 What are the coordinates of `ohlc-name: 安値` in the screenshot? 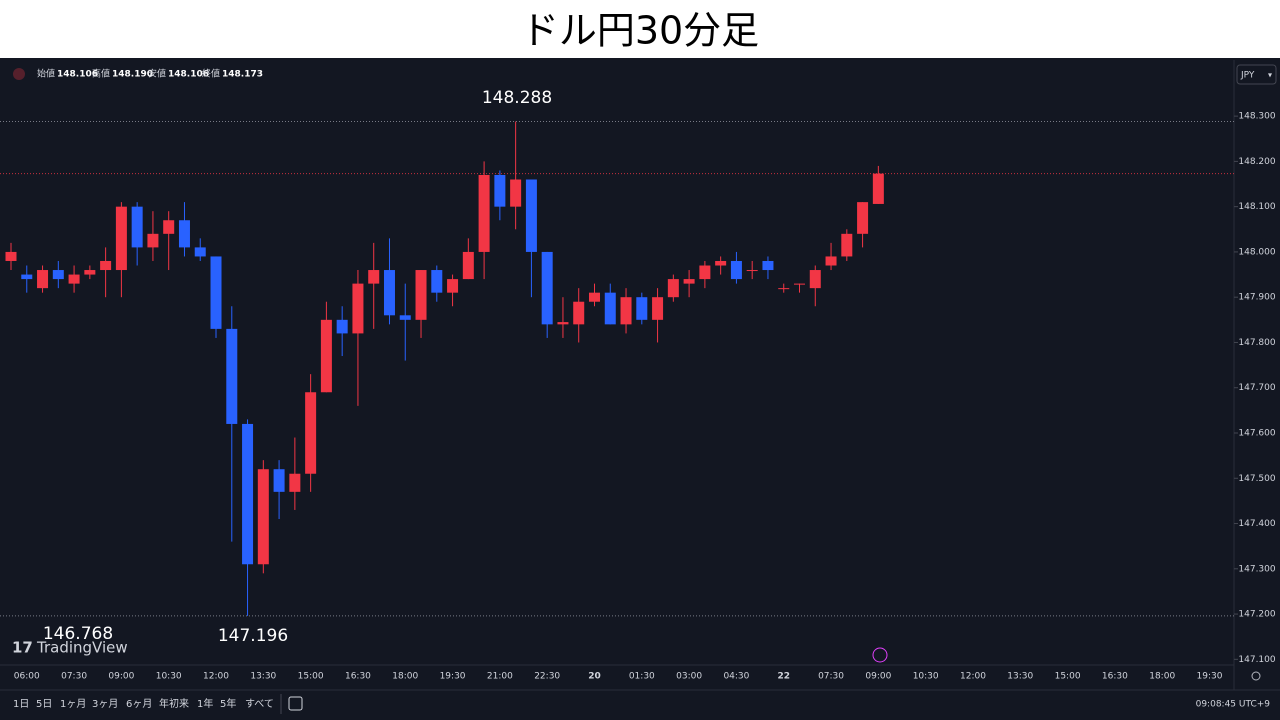 It's located at (157, 74).